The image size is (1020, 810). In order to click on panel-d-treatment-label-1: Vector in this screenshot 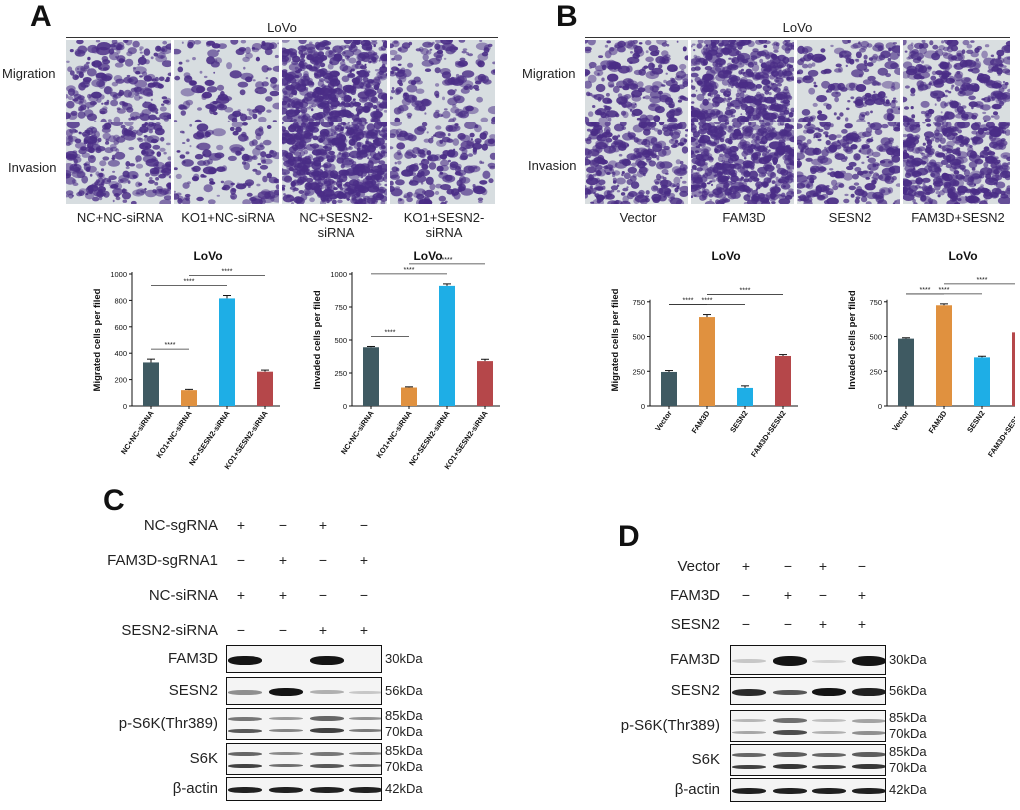, I will do `click(698, 566)`.